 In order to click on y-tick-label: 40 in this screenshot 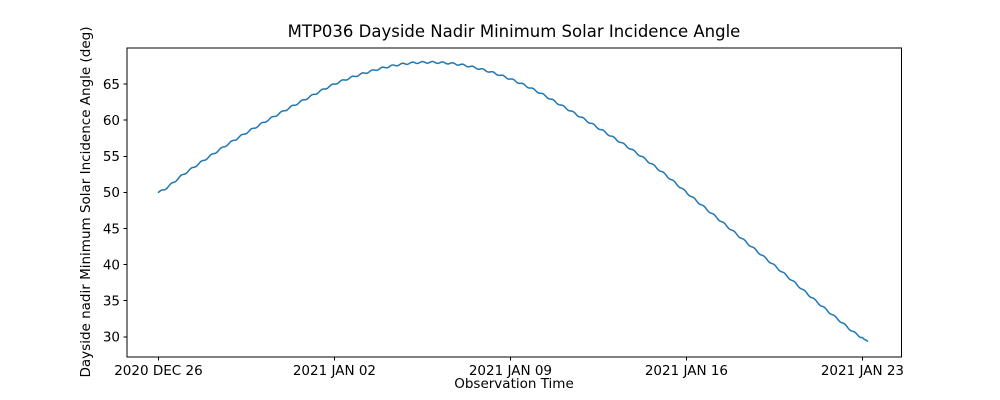, I will do `click(111, 265)`.